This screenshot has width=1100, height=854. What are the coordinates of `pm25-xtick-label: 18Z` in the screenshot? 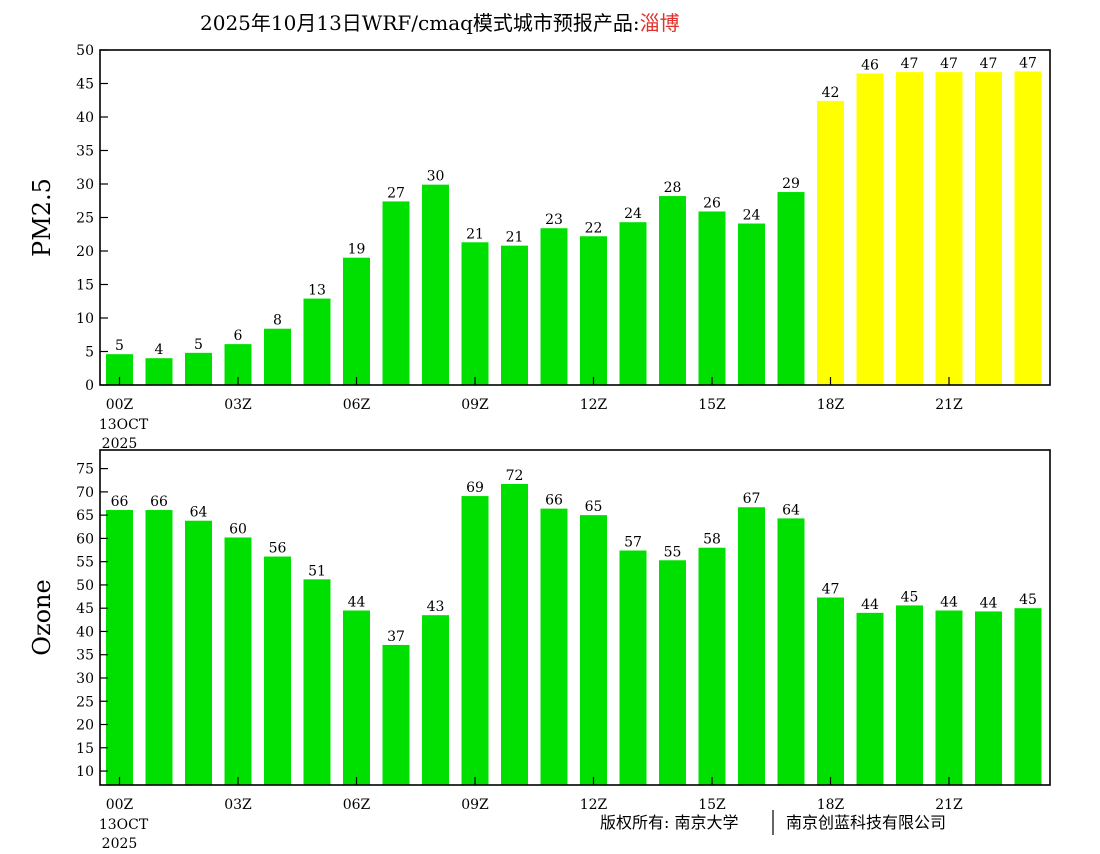 It's located at (831, 405).